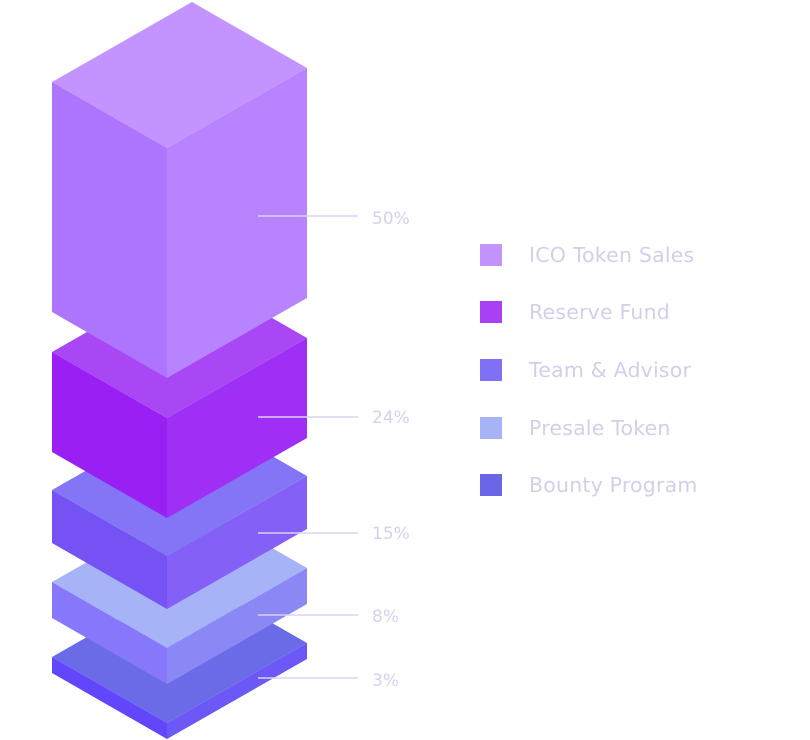  I want to click on block-left-face-ico-token-sales, so click(109, 230).